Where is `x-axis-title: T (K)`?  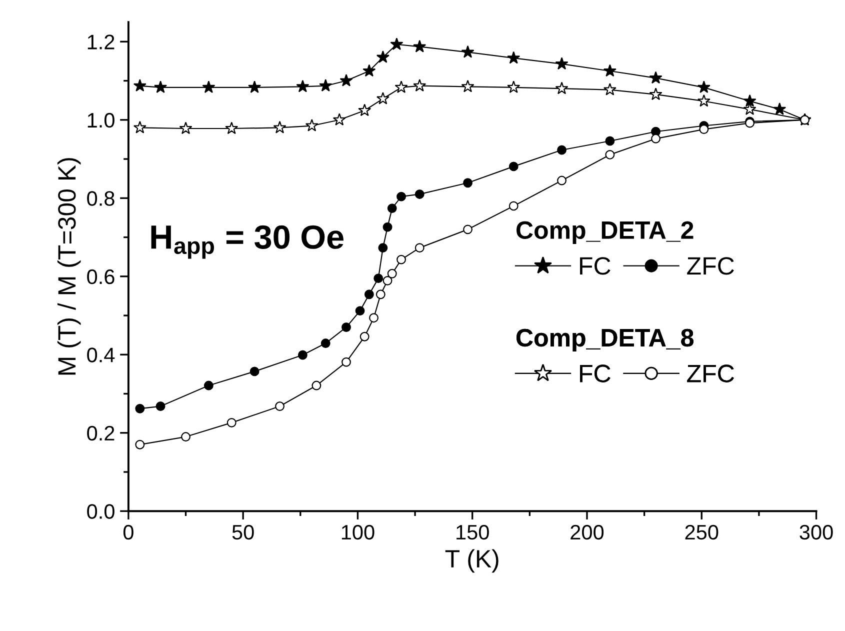
x-axis-title: T (K) is located at coordinates (471, 561).